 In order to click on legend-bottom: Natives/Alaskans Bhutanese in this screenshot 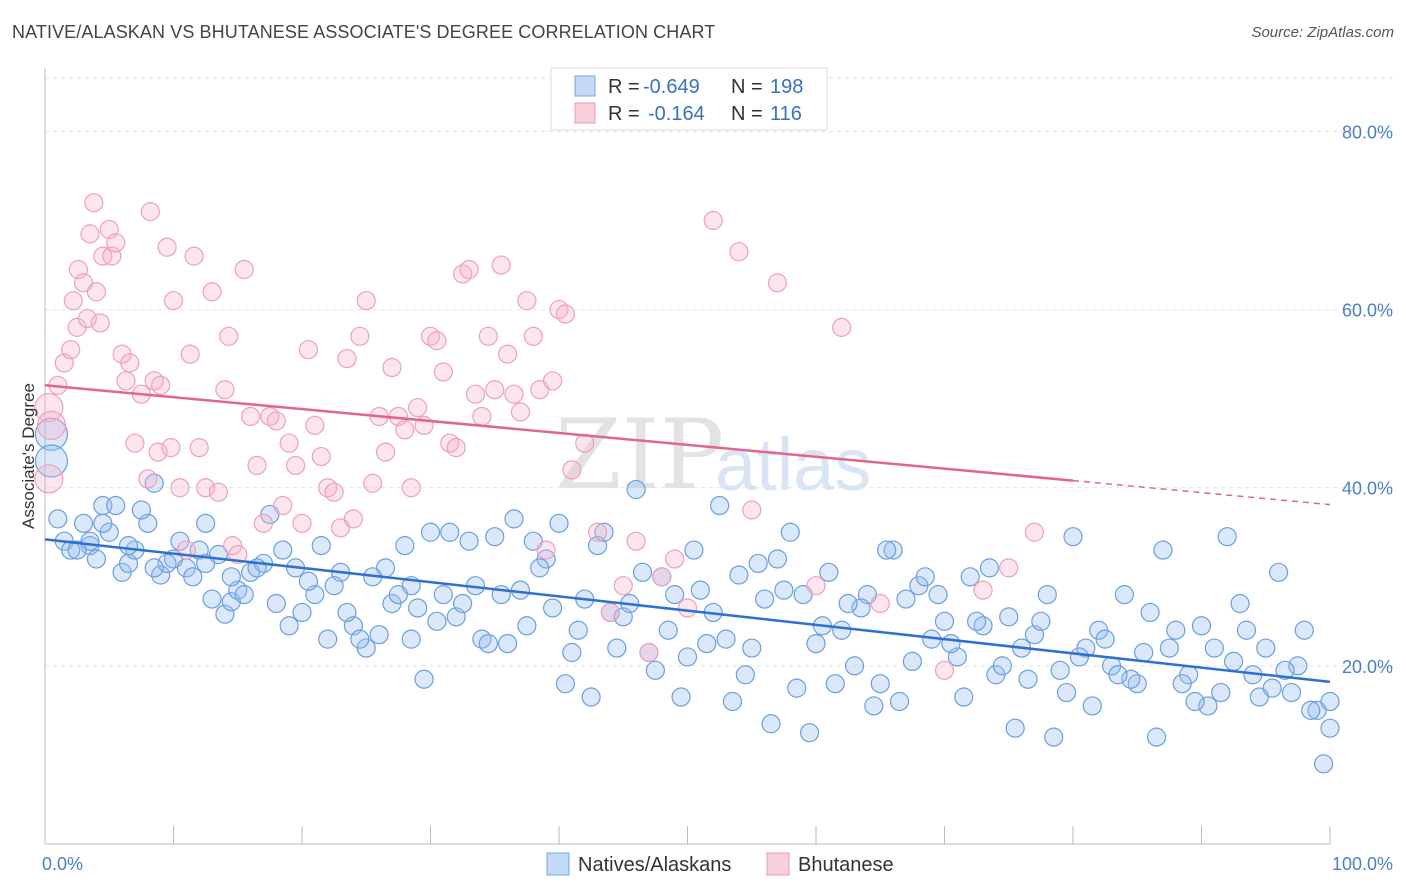, I will do `click(720, 864)`.